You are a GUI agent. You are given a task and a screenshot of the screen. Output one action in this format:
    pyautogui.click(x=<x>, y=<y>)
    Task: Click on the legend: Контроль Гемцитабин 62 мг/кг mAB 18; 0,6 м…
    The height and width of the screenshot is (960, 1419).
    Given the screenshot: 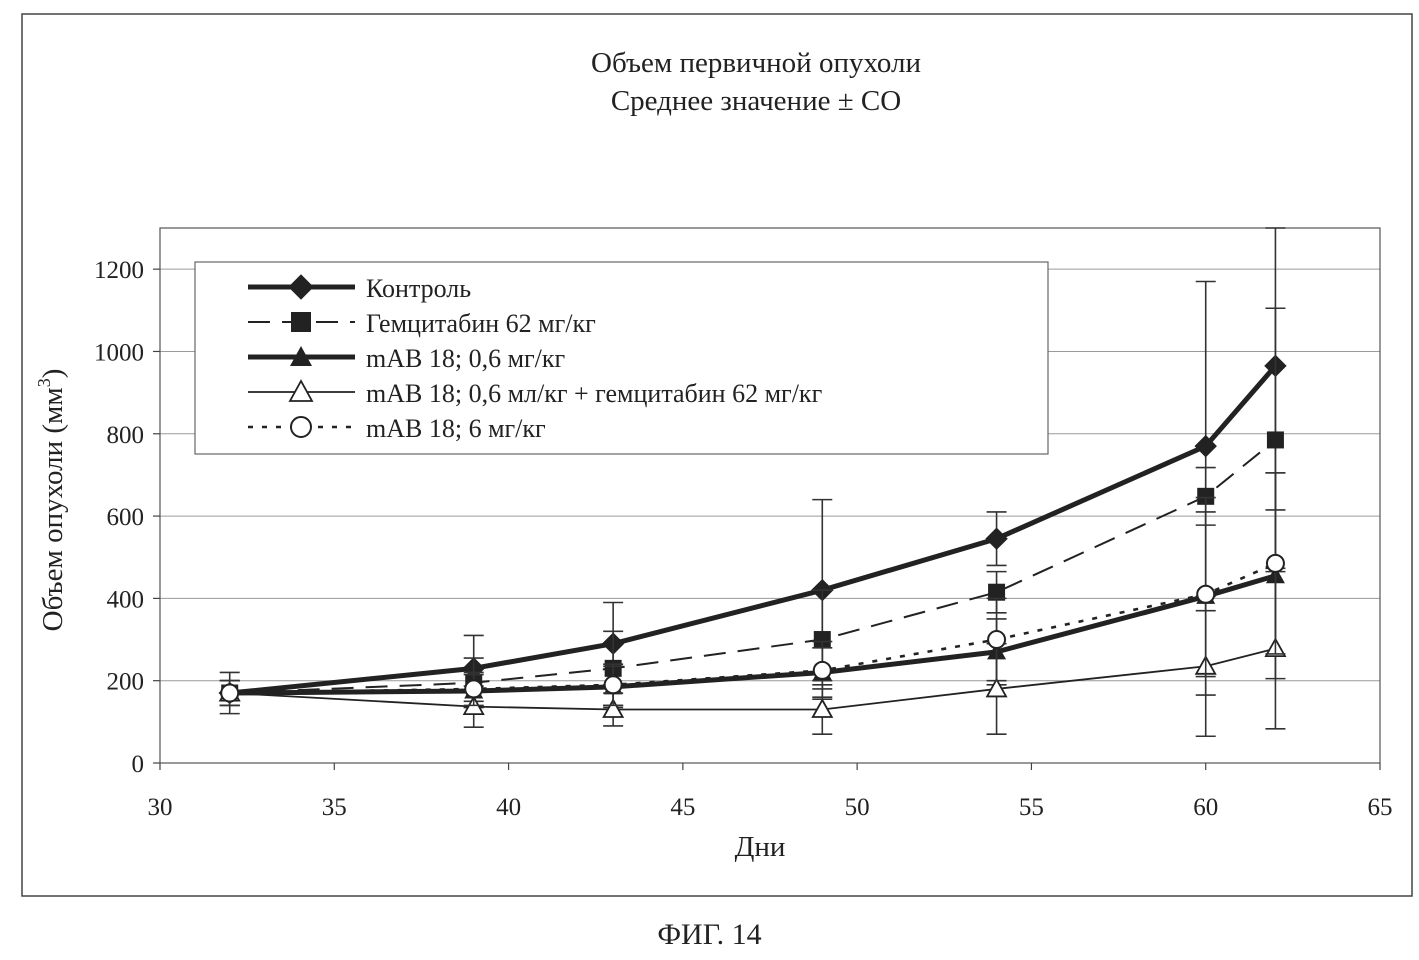 What is the action you would take?
    pyautogui.click(x=621, y=358)
    